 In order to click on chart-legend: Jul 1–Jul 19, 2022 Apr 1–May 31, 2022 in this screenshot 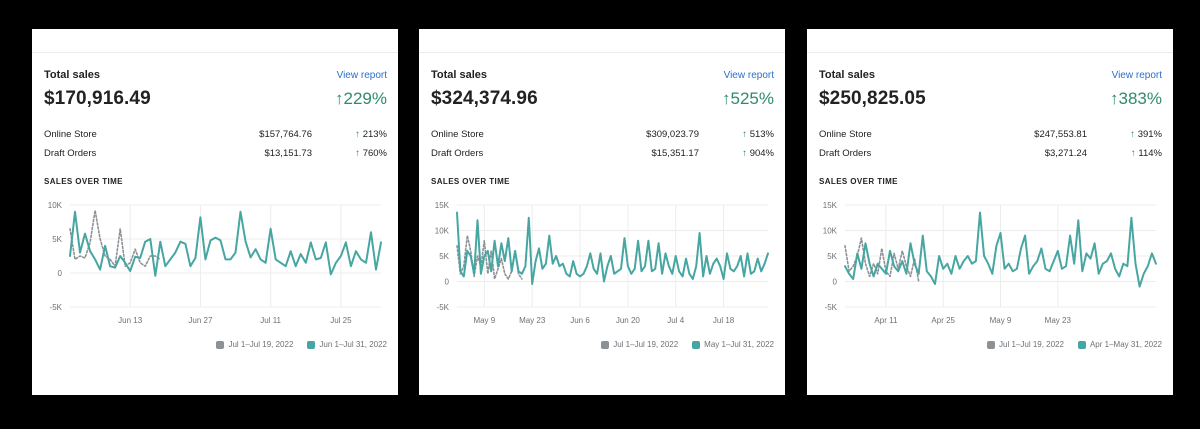, I will do `click(1074, 344)`.